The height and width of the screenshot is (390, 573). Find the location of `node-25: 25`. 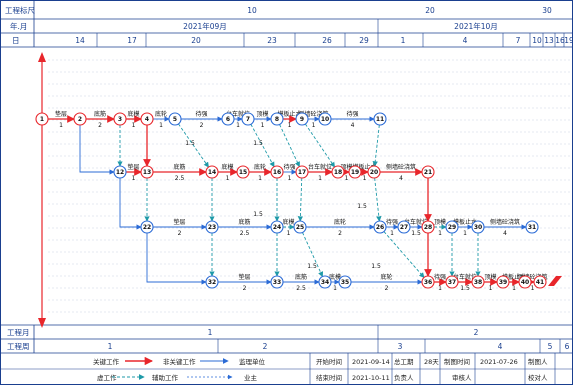

node-25: 25 is located at coordinates (300, 227).